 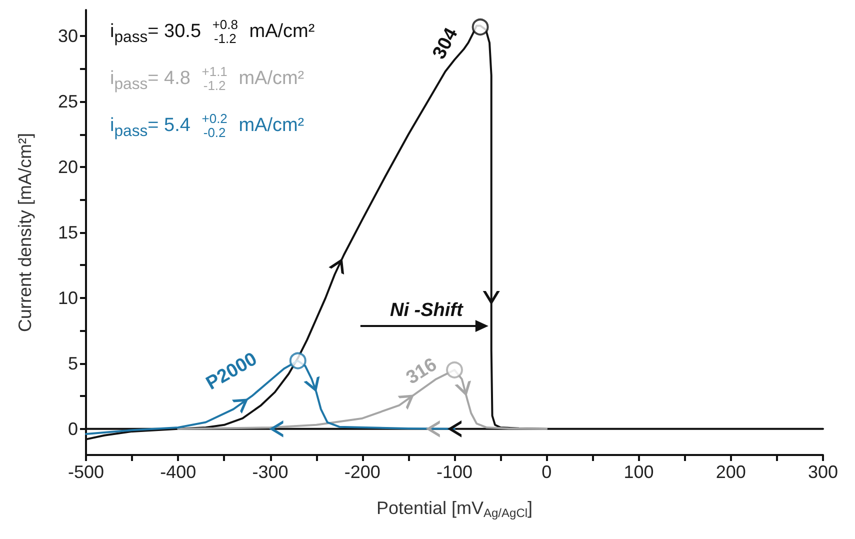 What do you see at coordinates (454, 472) in the screenshot?
I see `x-tick-label: -100` at bounding box center [454, 472].